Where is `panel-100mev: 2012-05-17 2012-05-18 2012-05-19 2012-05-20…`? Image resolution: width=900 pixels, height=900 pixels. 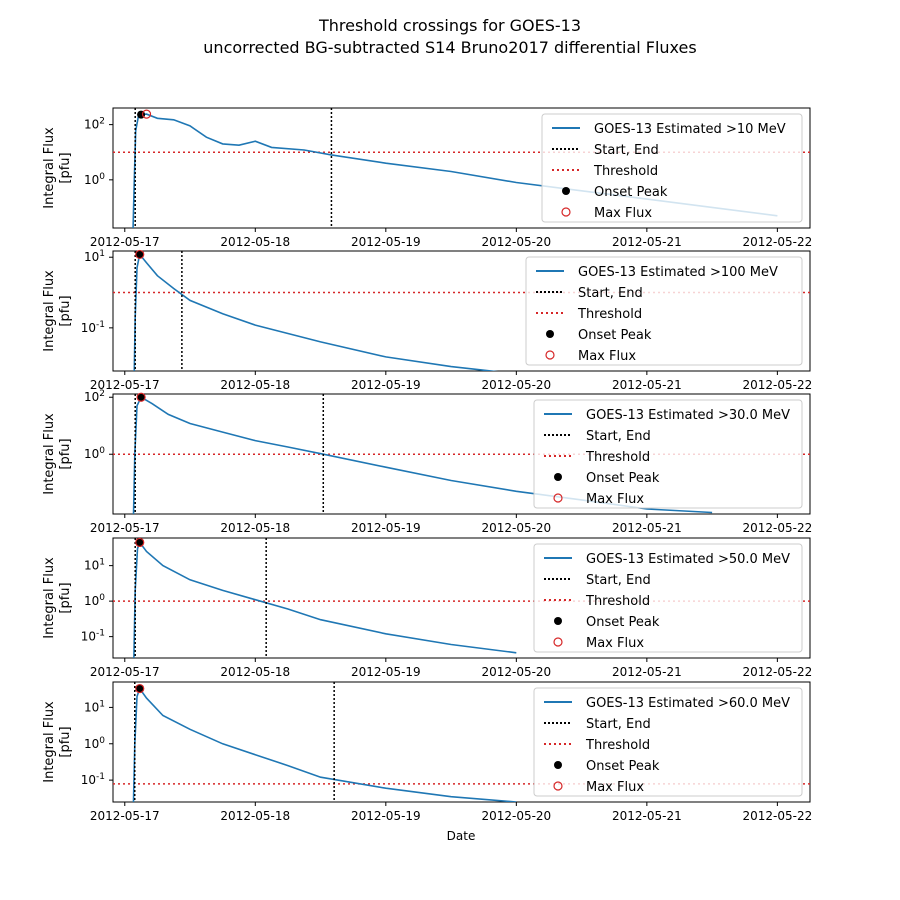 panel-100mev: 2012-05-17 2012-05-18 2012-05-19 2012-05-20… is located at coordinates (427, 320).